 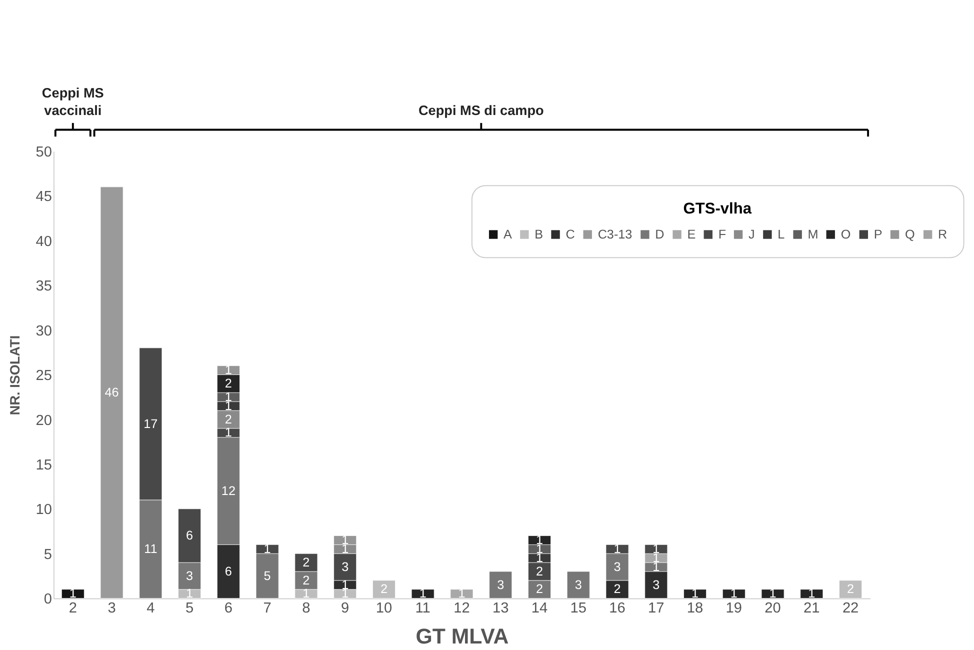 What do you see at coordinates (508, 234) in the screenshot?
I see `legend-label: A` at bounding box center [508, 234].